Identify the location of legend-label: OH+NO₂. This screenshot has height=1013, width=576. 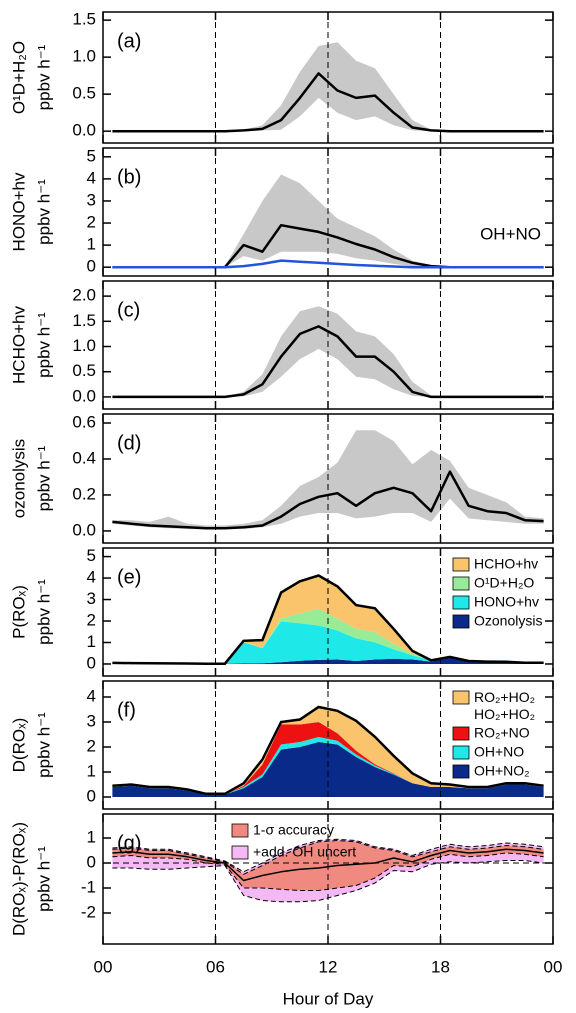
(502, 771).